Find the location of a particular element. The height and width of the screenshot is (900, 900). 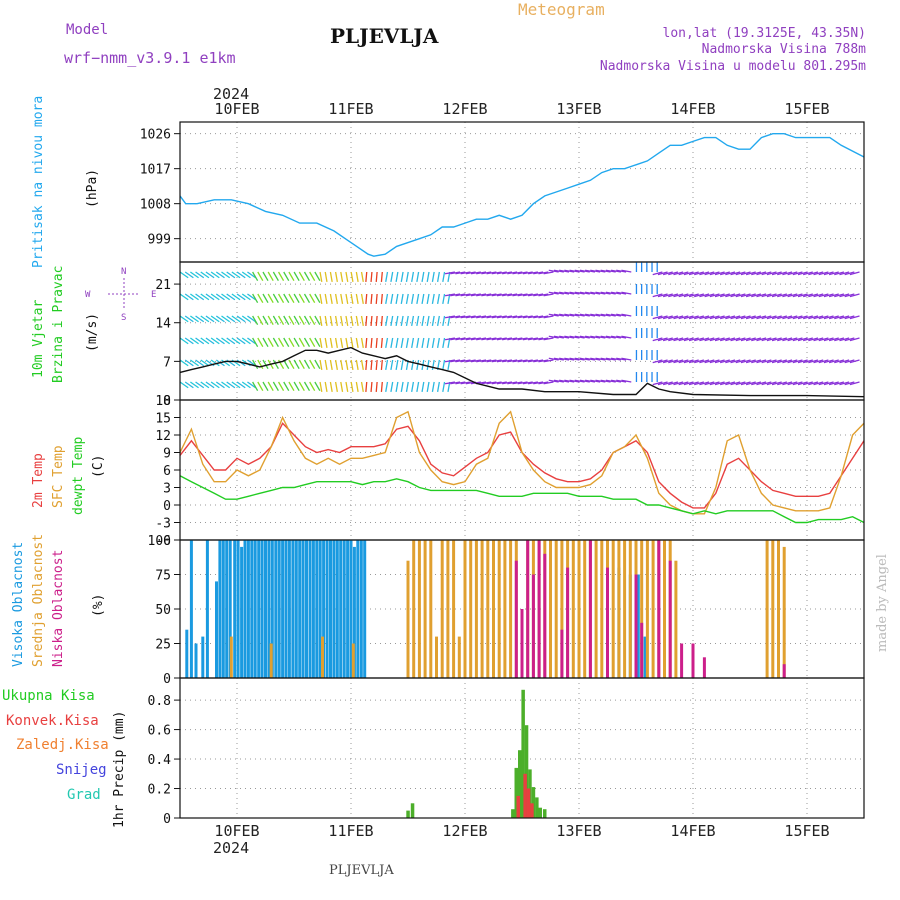

date-label-top: 13FEB is located at coordinates (578, 109).